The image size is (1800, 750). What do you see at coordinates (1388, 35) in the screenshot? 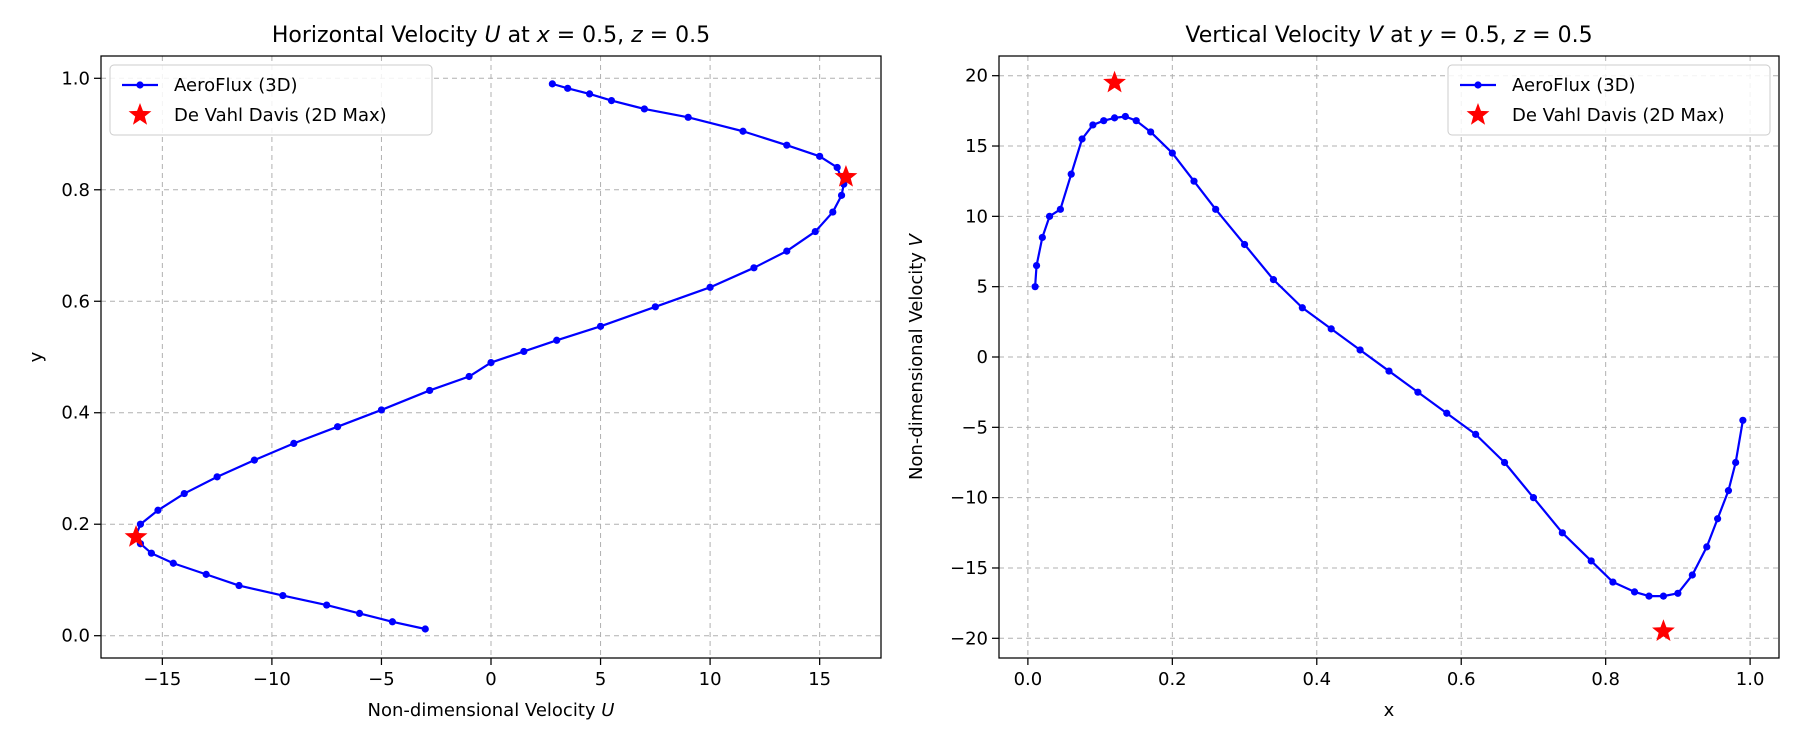
I see `chart-title: Vertical Velocity V at y = 0.5, z = 0.5` at bounding box center [1388, 35].